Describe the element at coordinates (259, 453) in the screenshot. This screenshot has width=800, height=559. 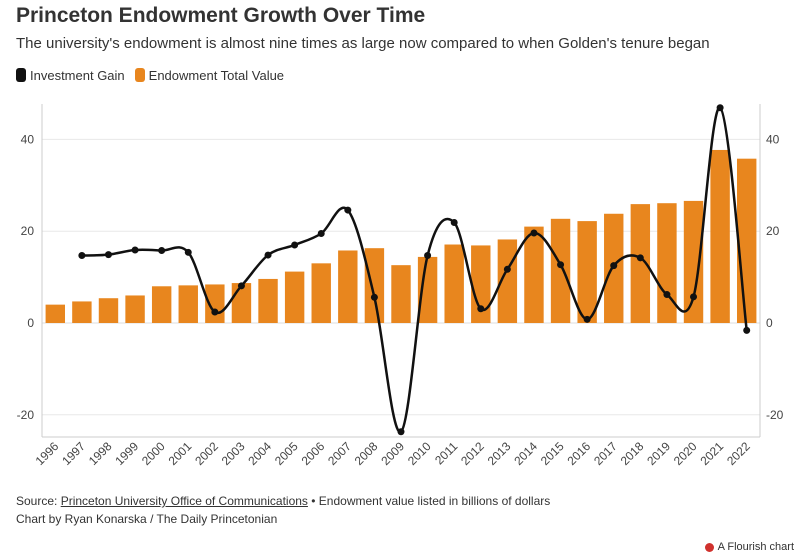
I see `x-tick-2004: 2004` at that location.